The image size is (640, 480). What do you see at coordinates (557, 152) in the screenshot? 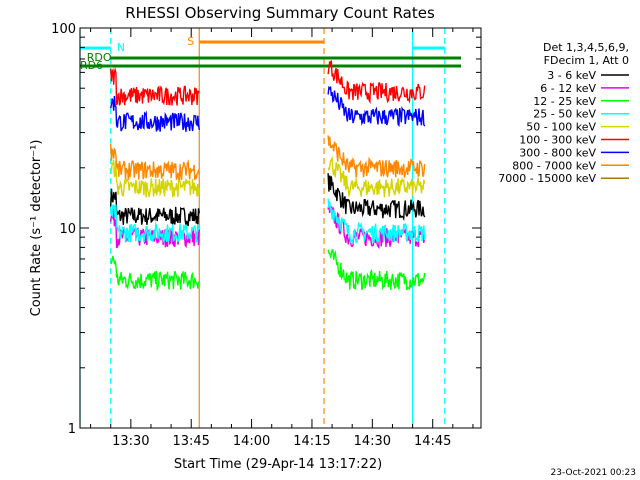
I see `legend-label: 300 - 800 keV` at bounding box center [557, 152].